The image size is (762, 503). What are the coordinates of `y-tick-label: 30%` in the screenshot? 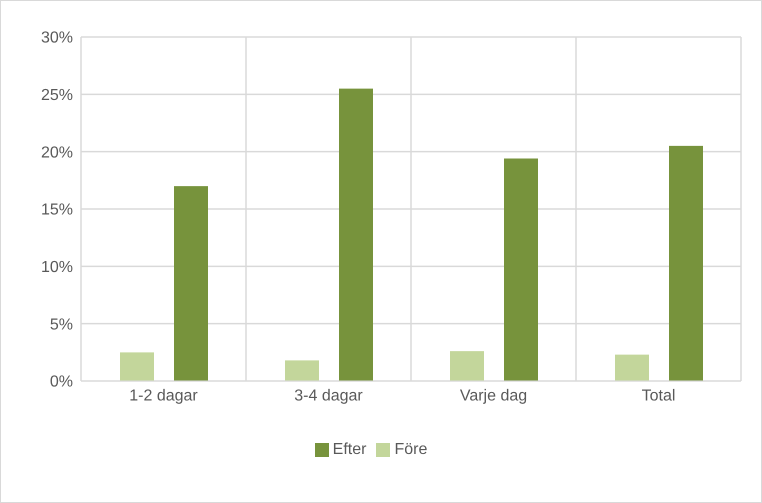 It's located at (56, 38).